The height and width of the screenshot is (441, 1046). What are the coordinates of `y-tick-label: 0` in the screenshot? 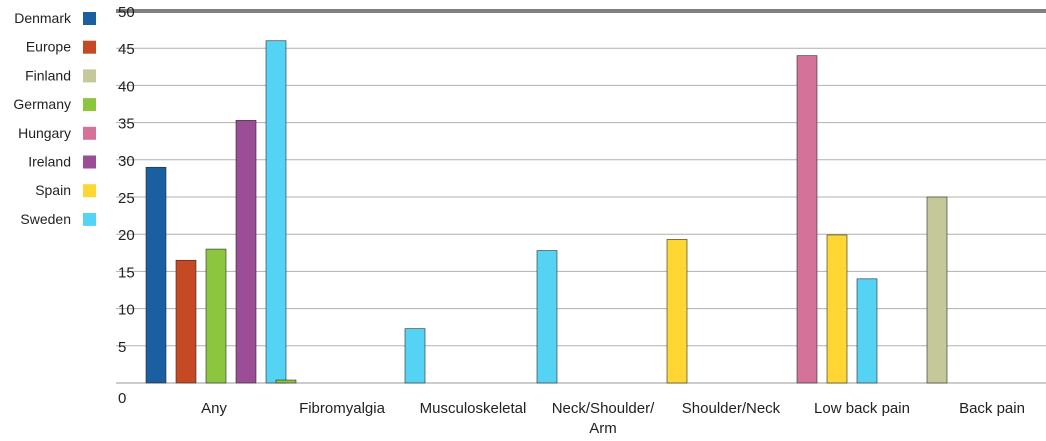 It's located at (122, 398).